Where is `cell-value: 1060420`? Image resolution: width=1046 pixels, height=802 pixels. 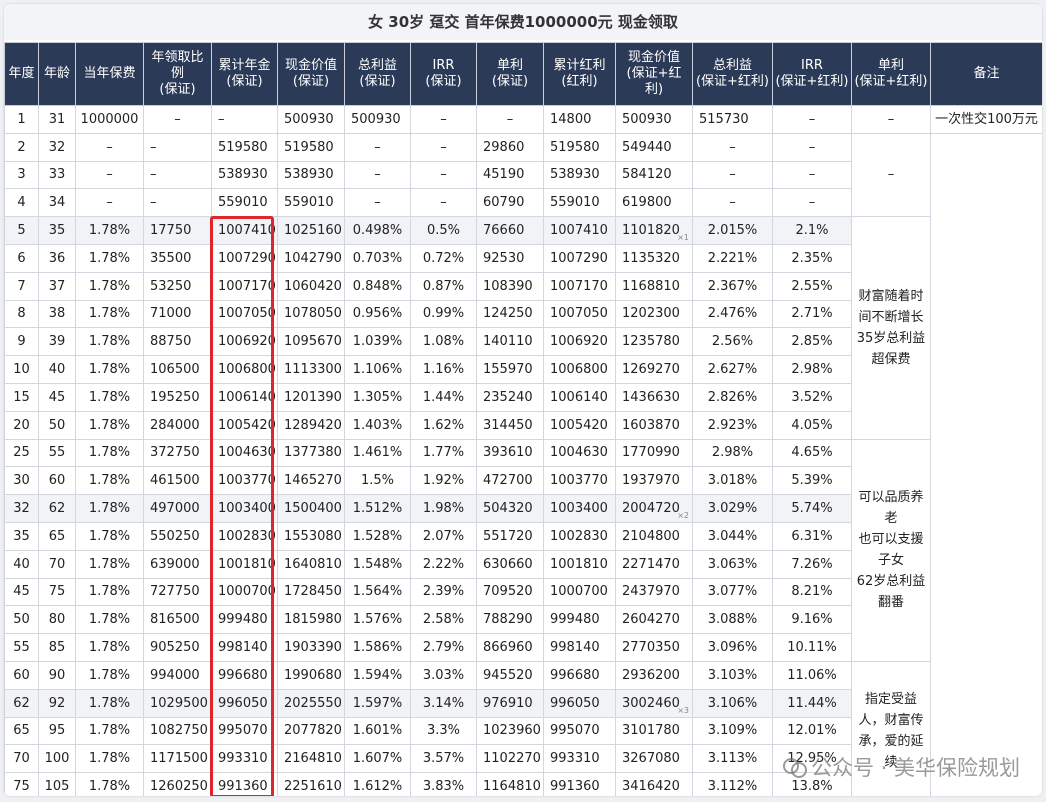
cell-value: 1060420 is located at coordinates (313, 286).